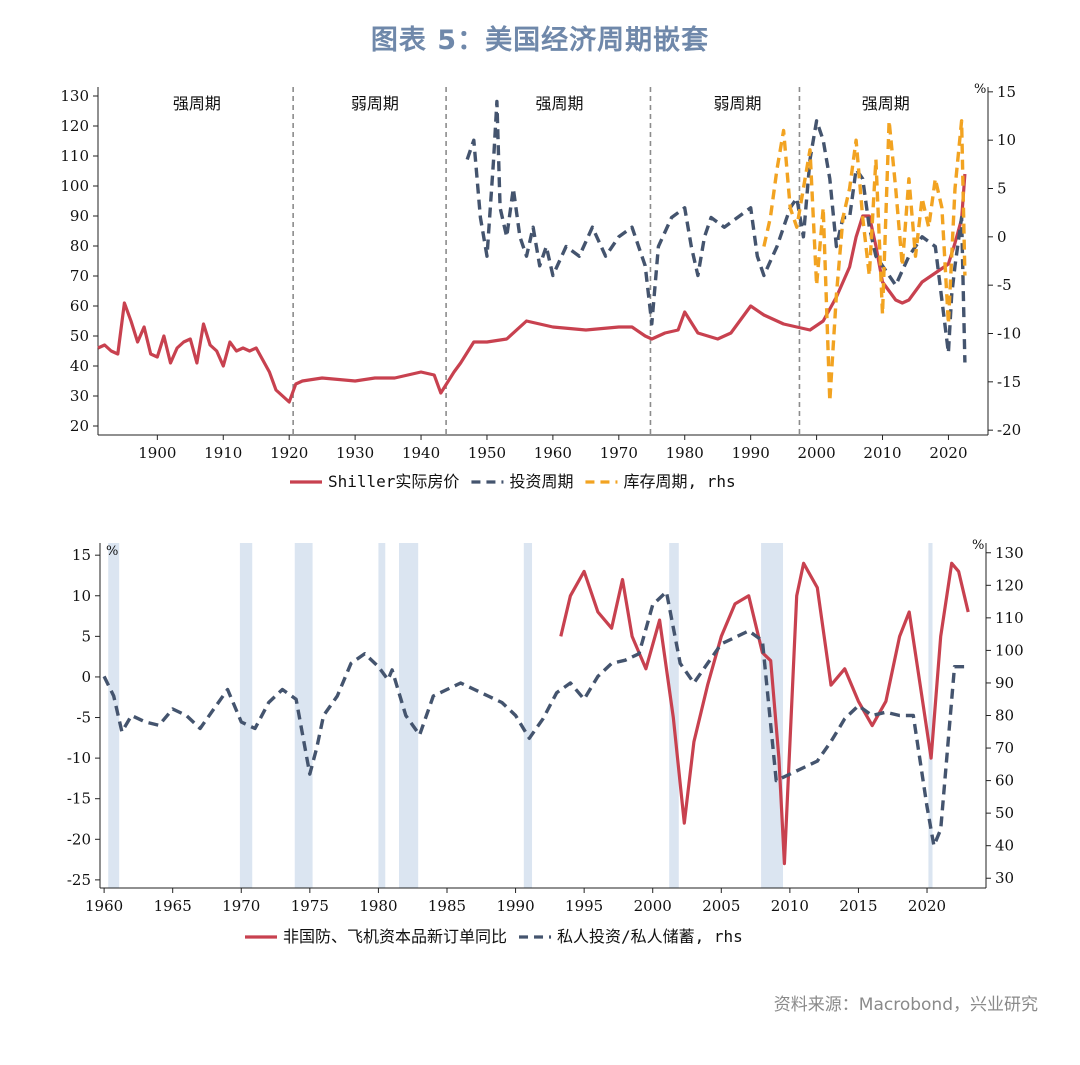 The width and height of the screenshot is (1080, 1065). I want to click on y-left-tick-label: 90, so click(79, 216).